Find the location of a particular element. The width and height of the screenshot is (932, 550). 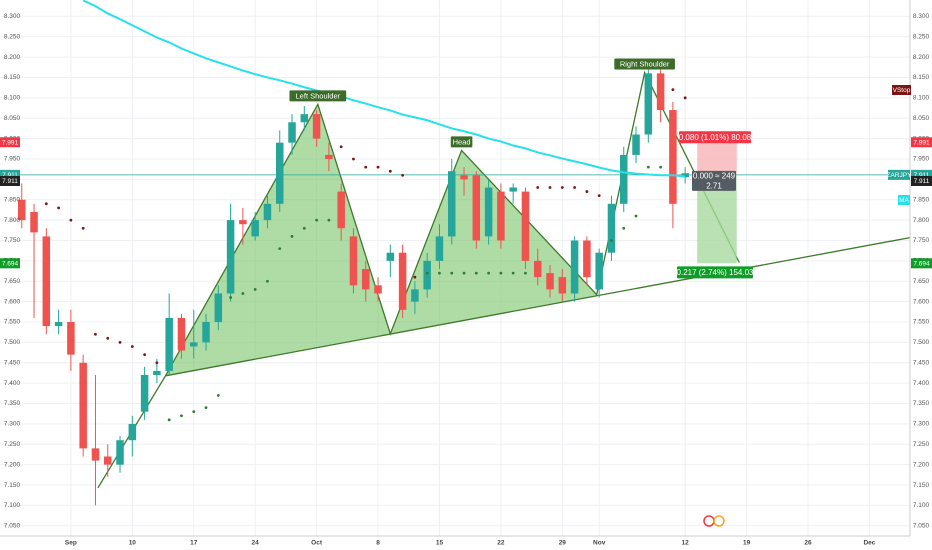

y-tick-label: 7.600 is located at coordinates (921, 301).